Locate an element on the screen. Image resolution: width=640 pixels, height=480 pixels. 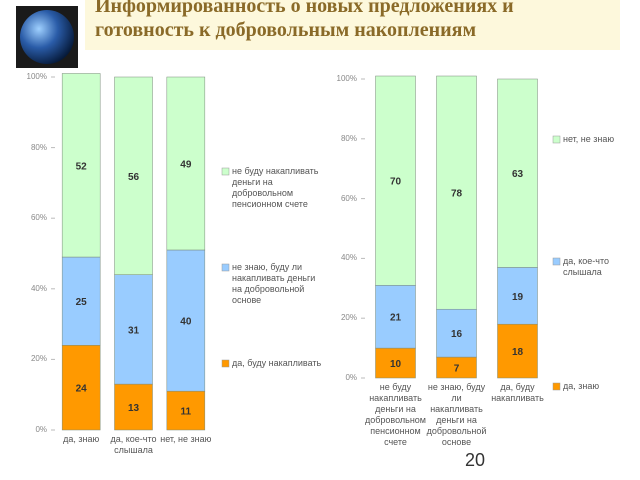
data-label: 31 is located at coordinates (134, 330).